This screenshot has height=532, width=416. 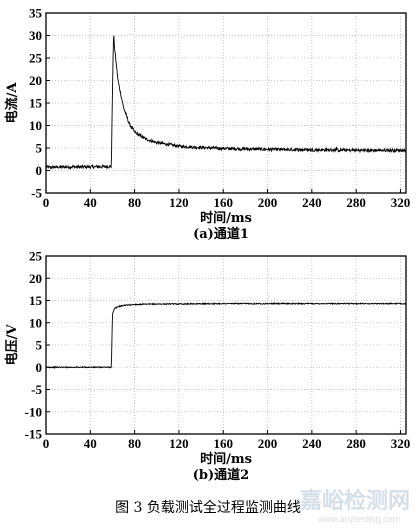 I want to click on subplot-title: (a)通道1, so click(x=221, y=234).